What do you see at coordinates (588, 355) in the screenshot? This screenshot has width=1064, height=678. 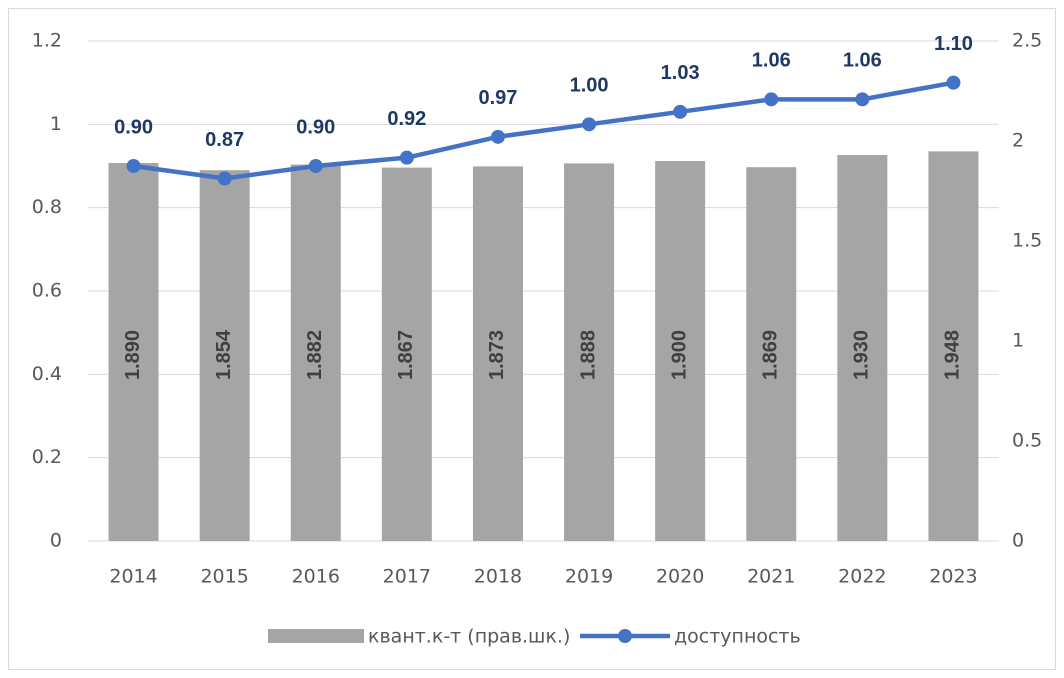 I see `bar-value-label: 1.888` at bounding box center [588, 355].